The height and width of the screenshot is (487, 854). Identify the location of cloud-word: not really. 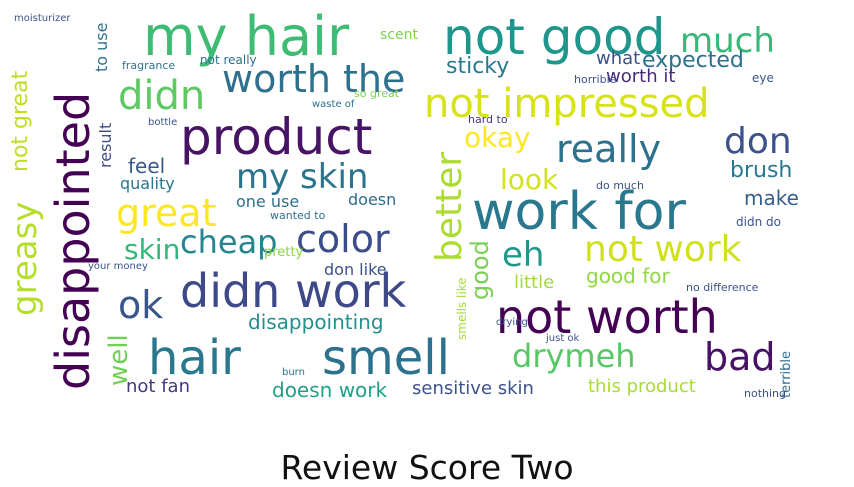
(228, 60).